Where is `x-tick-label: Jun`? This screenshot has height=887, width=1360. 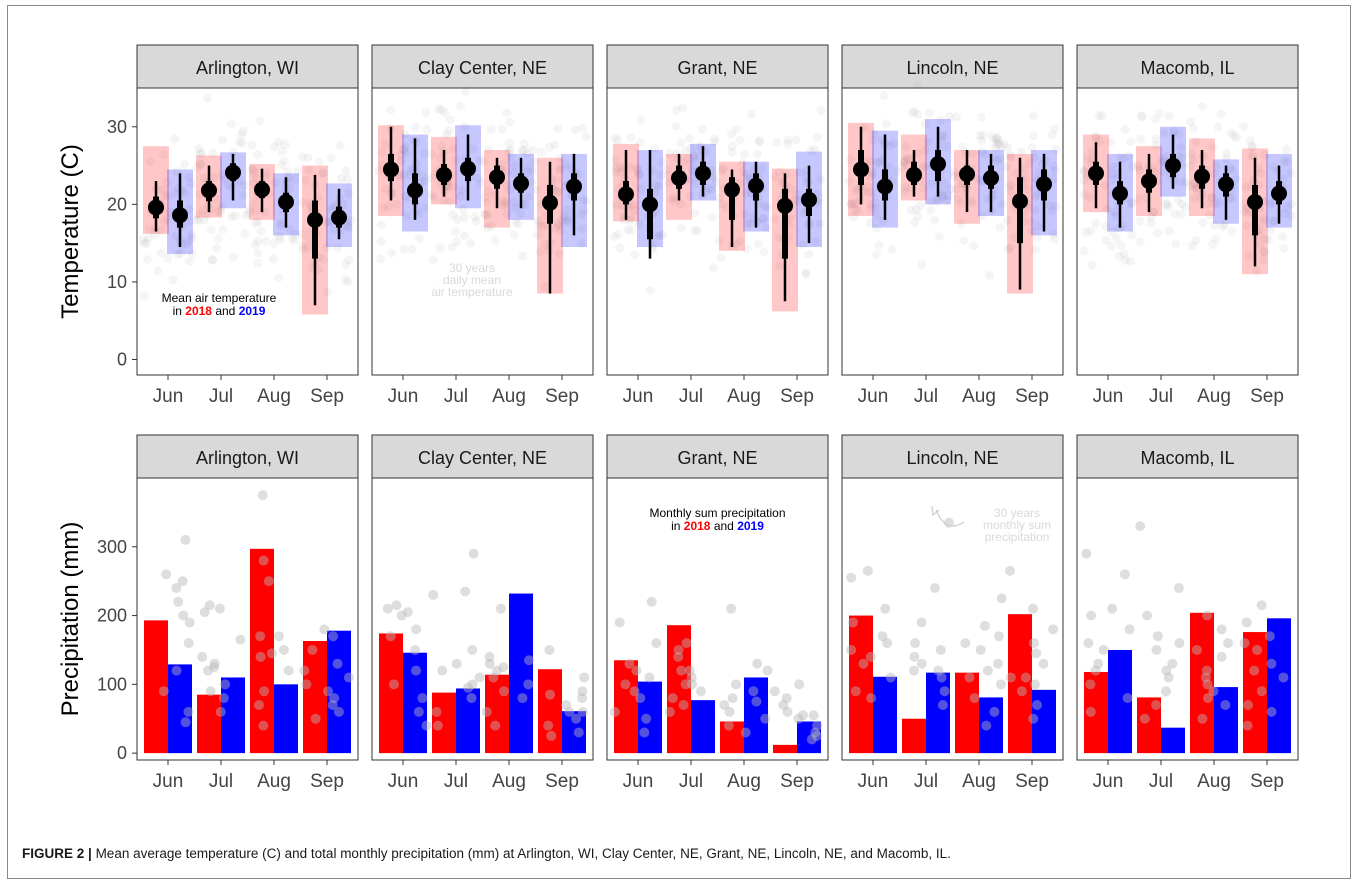 x-tick-label: Jun is located at coordinates (403, 781).